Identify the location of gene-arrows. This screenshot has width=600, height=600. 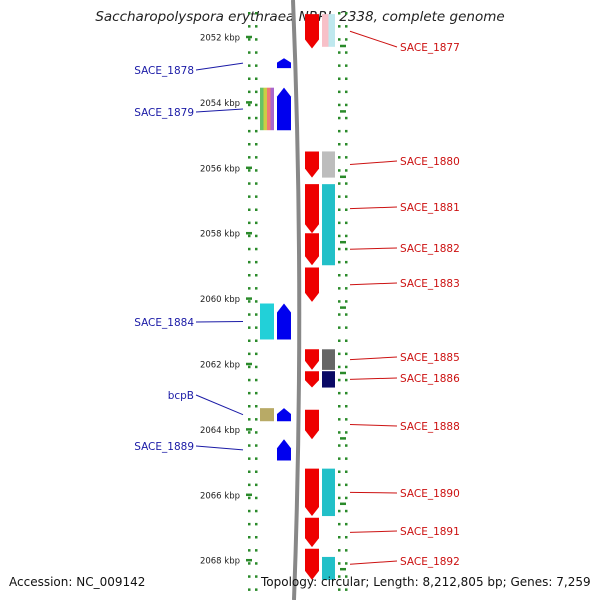
(298, 297).